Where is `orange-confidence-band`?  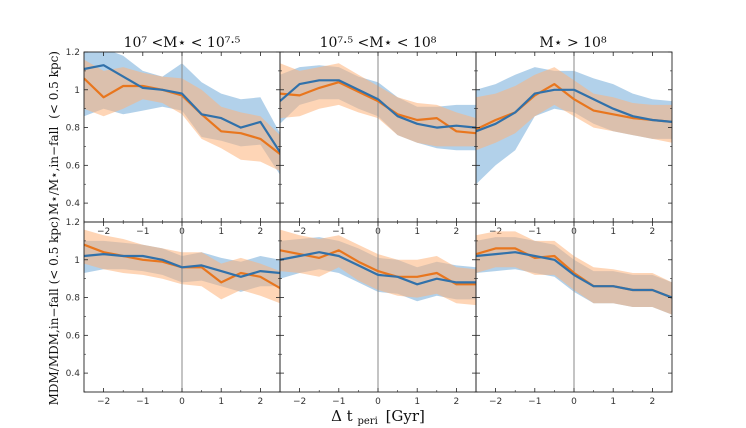 orange-confidence-band is located at coordinates (182, 115).